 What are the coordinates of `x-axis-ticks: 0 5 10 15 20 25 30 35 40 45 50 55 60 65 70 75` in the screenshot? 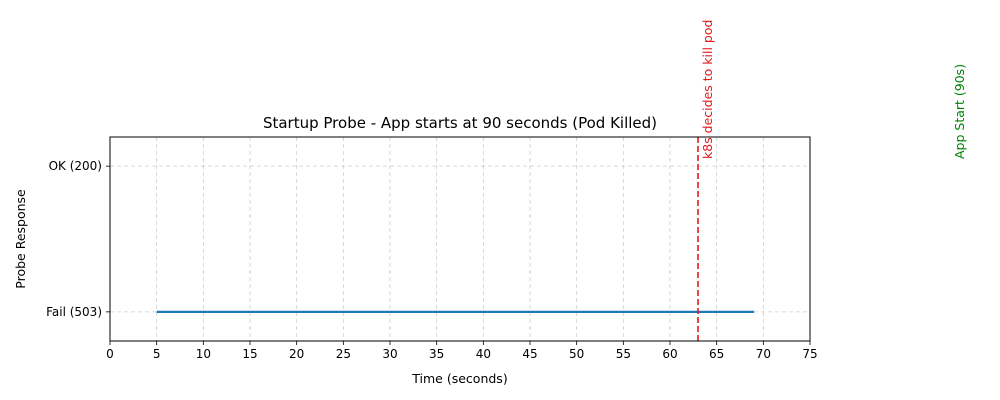 It's located at (462, 351).